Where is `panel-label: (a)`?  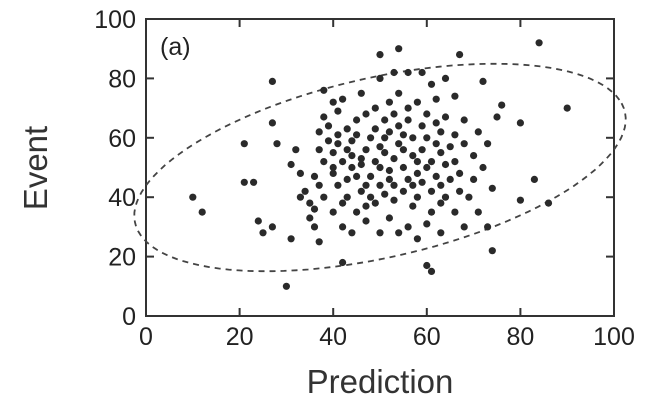
panel-label: (a) is located at coordinates (175, 47).